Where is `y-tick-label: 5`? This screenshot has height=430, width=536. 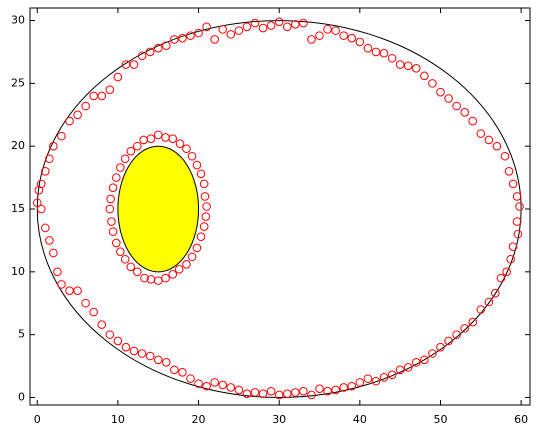 y-tick-label: 5 is located at coordinates (21, 334).